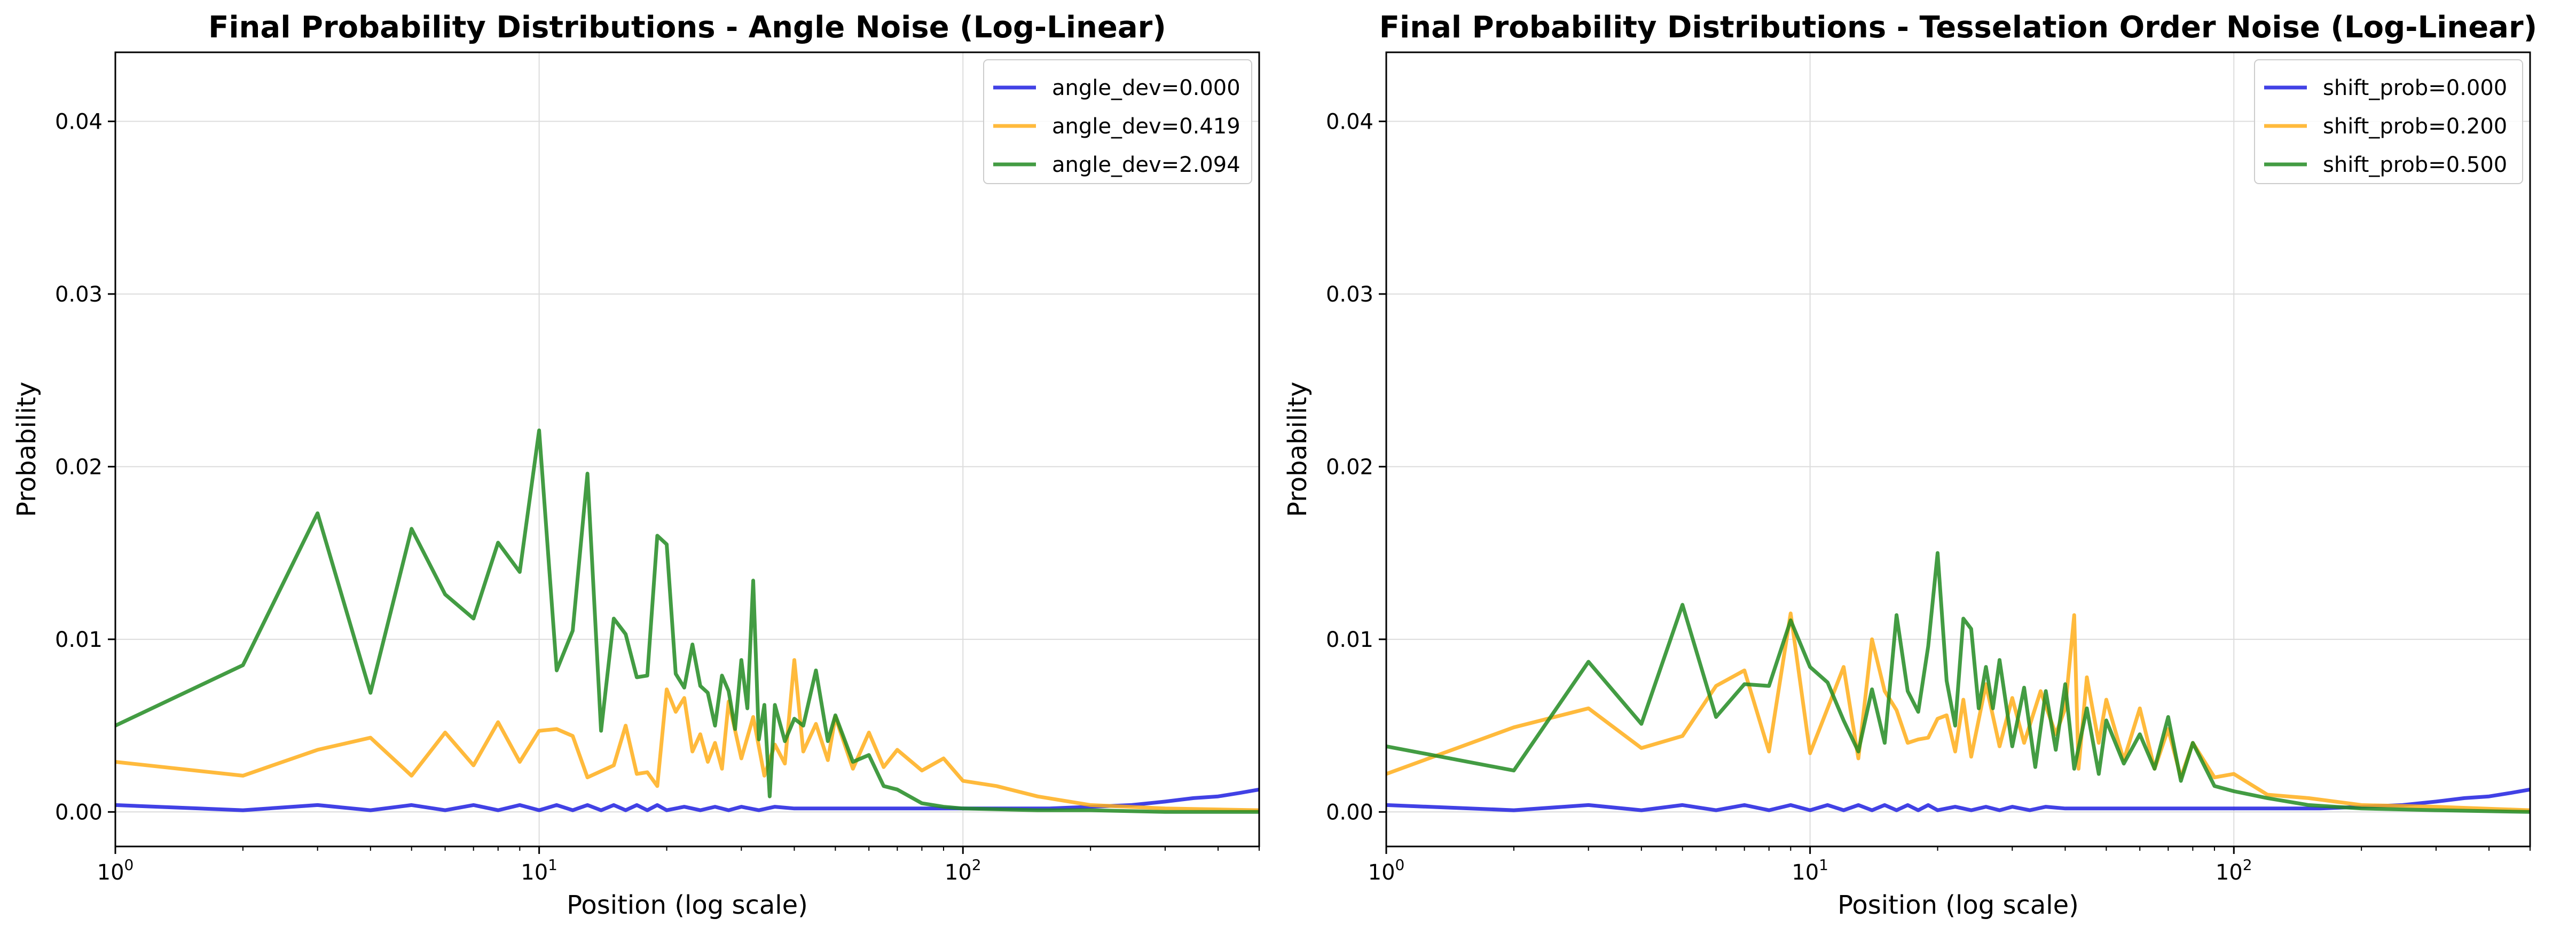 The image size is (2576, 934). Describe the element at coordinates (2415, 126) in the screenshot. I see `legend-label-2: shift_prob=0.200` at that location.